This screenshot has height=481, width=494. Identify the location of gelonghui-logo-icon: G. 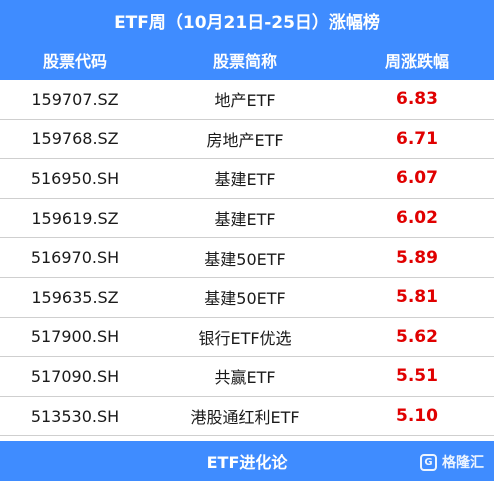
(428, 462).